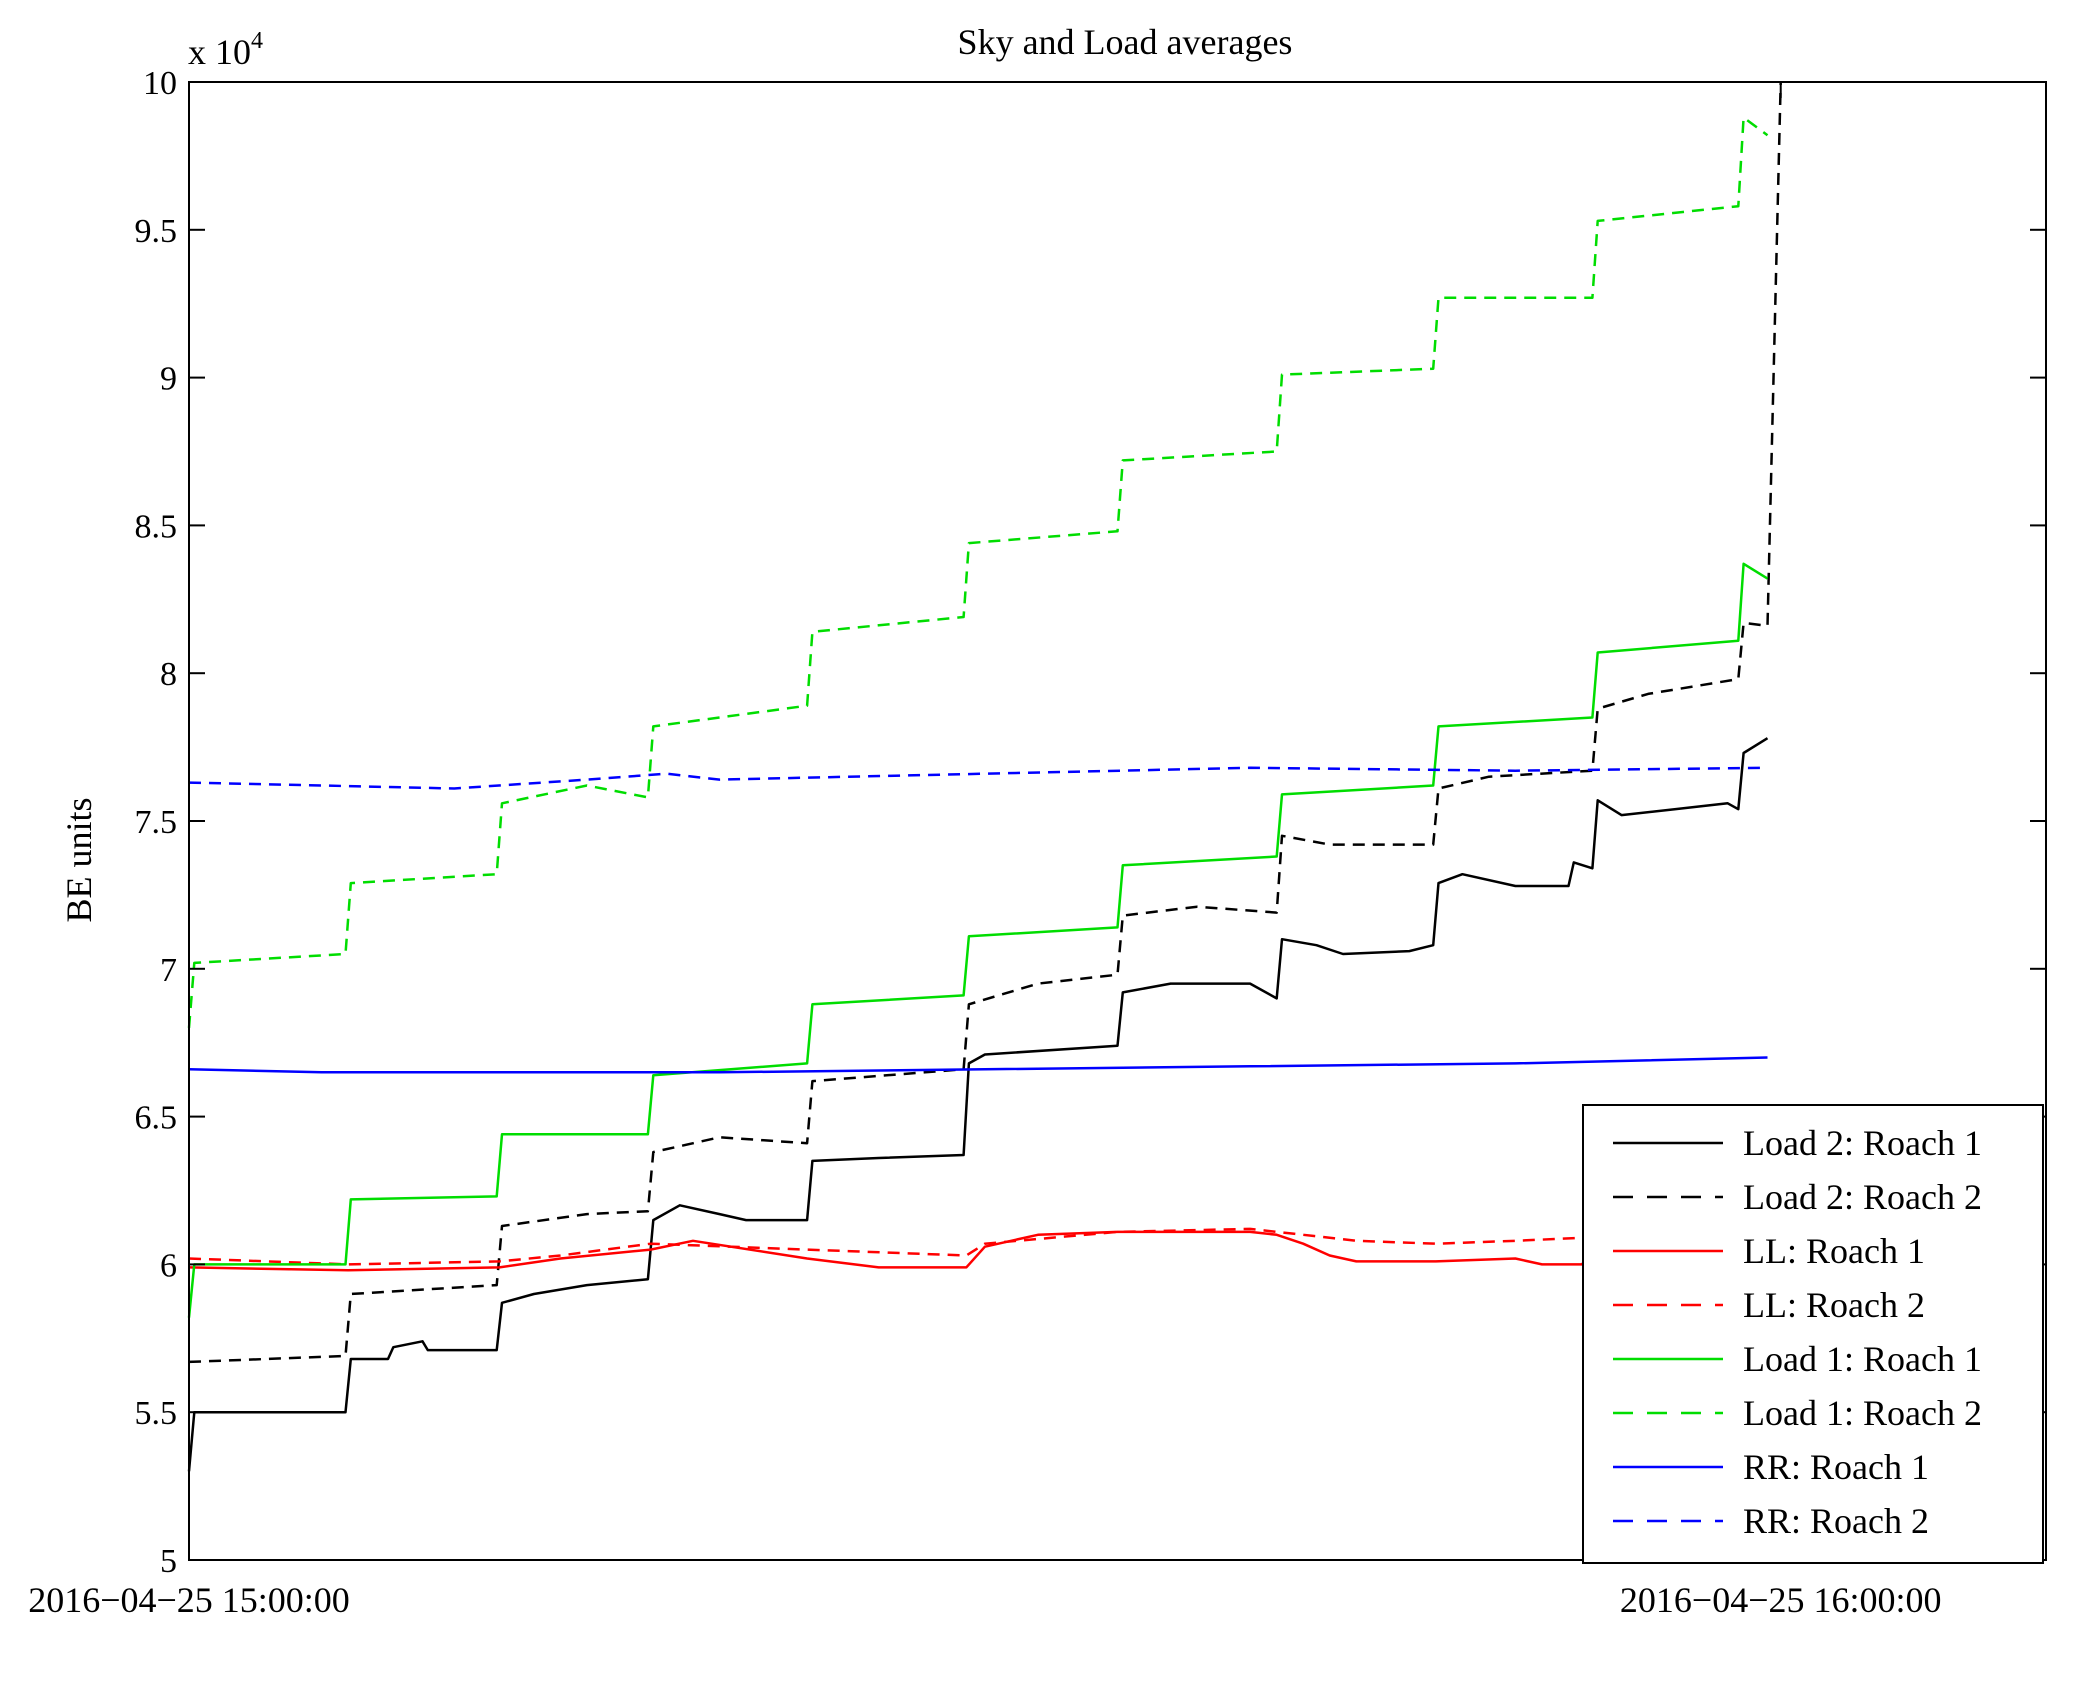  What do you see at coordinates (1862, 1359) in the screenshot?
I see `legend-label: Load 1: Roach 1` at bounding box center [1862, 1359].